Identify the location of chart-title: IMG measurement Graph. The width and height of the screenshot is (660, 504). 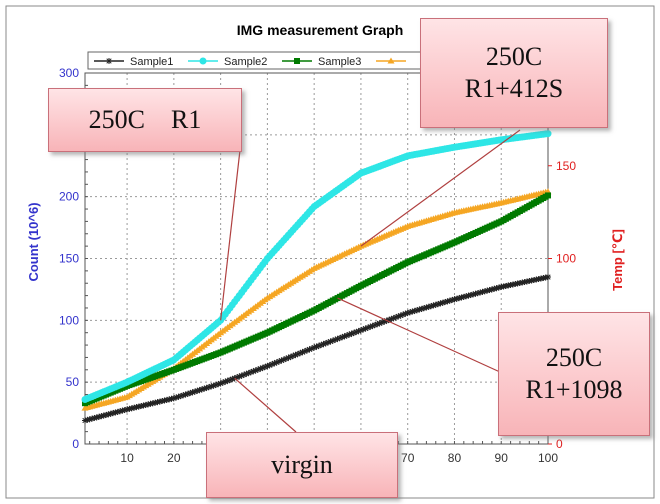
(320, 30).